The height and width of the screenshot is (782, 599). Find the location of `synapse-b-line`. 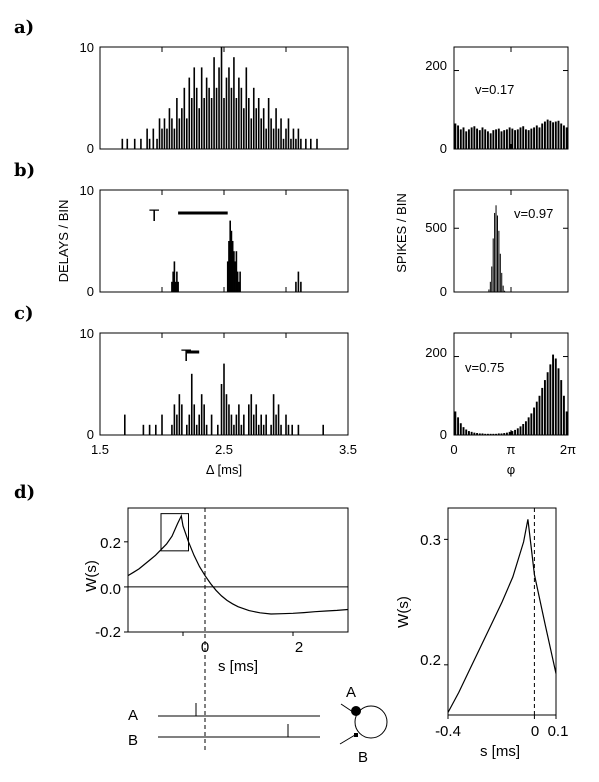

synapse-b-line is located at coordinates (347, 739).